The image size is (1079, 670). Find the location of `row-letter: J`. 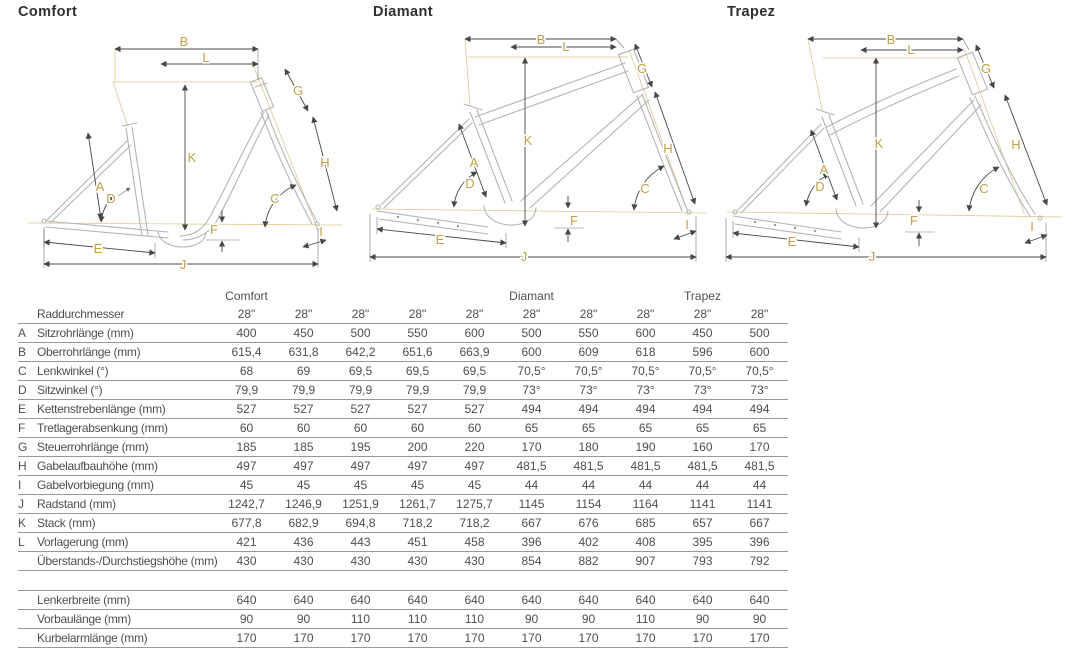

row-letter: J is located at coordinates (27, 504).